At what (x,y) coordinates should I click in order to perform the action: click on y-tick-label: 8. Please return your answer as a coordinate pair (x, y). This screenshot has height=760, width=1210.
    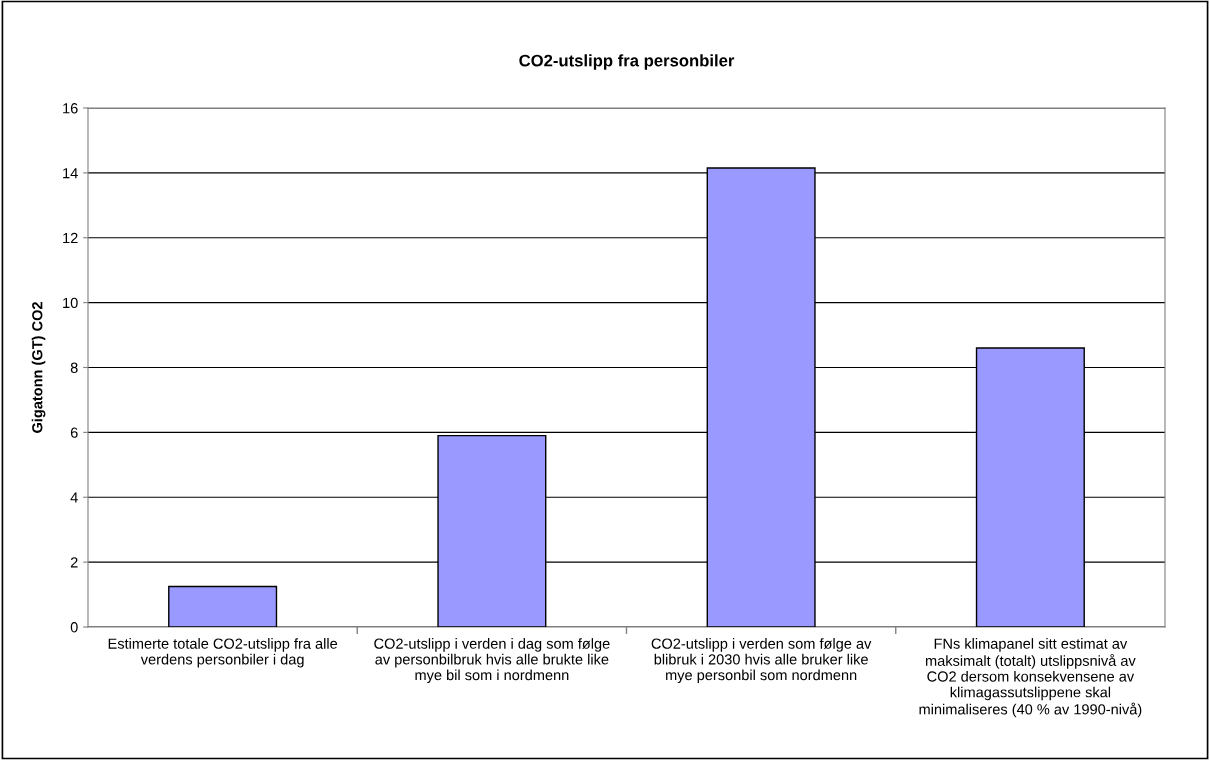
    Looking at the image, I should click on (74, 367).